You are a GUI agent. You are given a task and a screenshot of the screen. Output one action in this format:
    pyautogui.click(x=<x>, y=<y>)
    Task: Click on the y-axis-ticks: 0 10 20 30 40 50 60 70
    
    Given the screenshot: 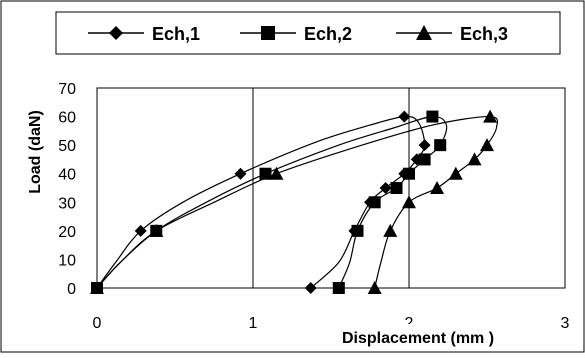 What is the action you would take?
    pyautogui.click(x=67, y=189)
    